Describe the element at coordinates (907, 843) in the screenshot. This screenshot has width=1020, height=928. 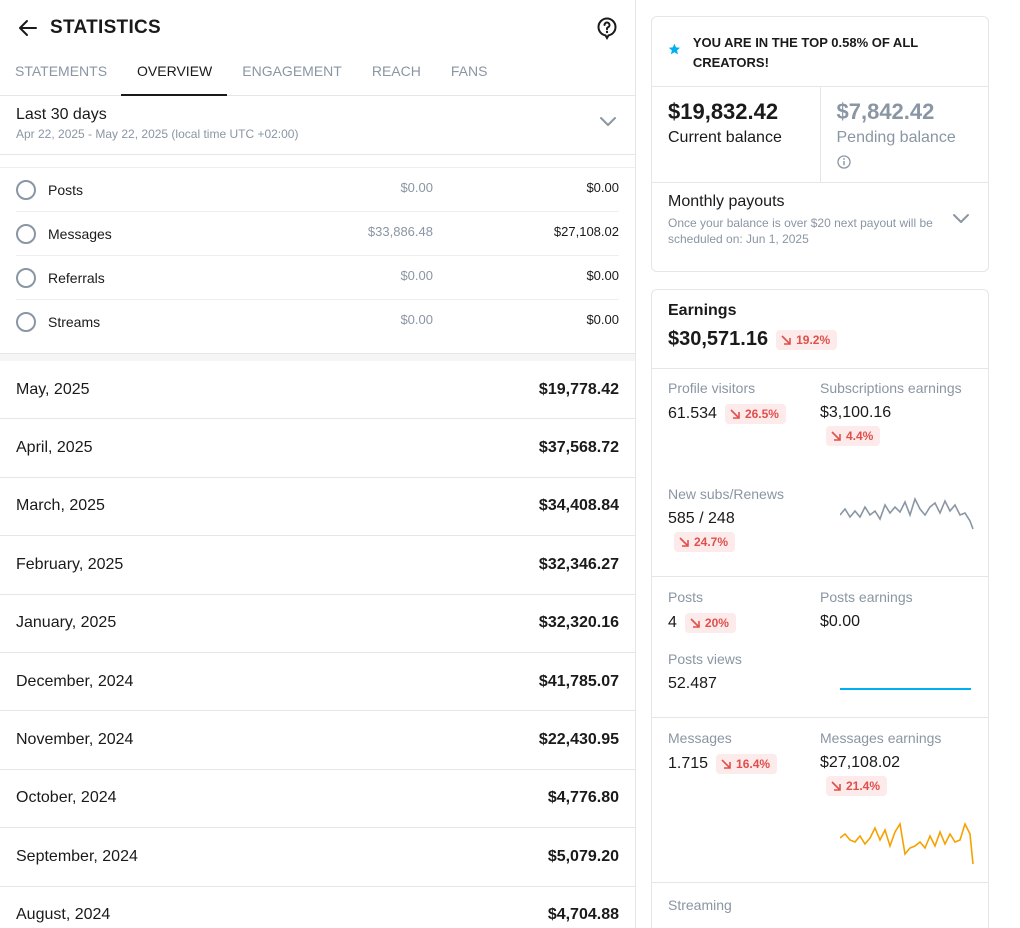
I see `messages-sparkline` at that location.